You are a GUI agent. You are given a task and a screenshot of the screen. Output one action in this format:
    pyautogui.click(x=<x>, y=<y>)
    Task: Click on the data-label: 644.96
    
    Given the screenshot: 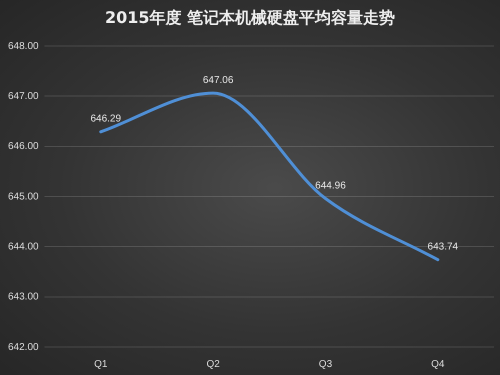 What is the action you would take?
    pyautogui.click(x=330, y=186)
    